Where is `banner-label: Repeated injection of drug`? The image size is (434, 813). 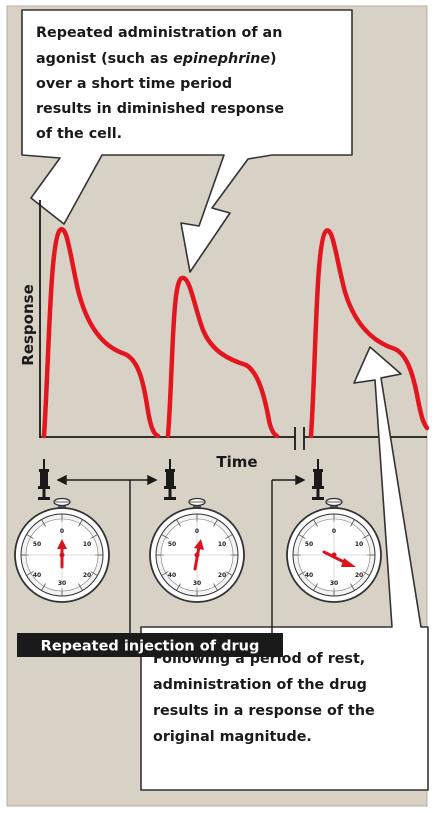
banner-label: Repeated injection of drug is located at coordinates (150, 647).